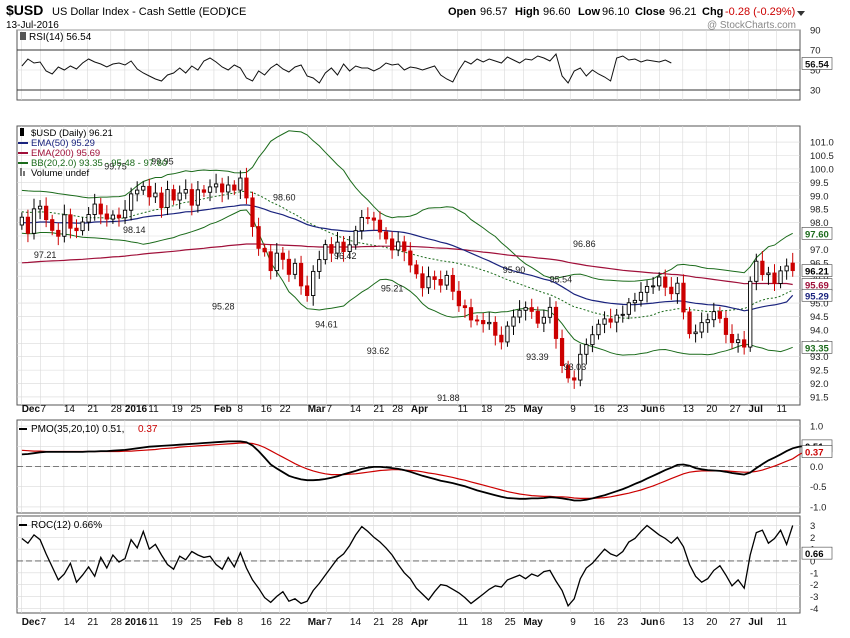 This screenshot has height=638, width=850. What do you see at coordinates (812, 561) in the screenshot?
I see `ytick-label: 0` at bounding box center [812, 561].